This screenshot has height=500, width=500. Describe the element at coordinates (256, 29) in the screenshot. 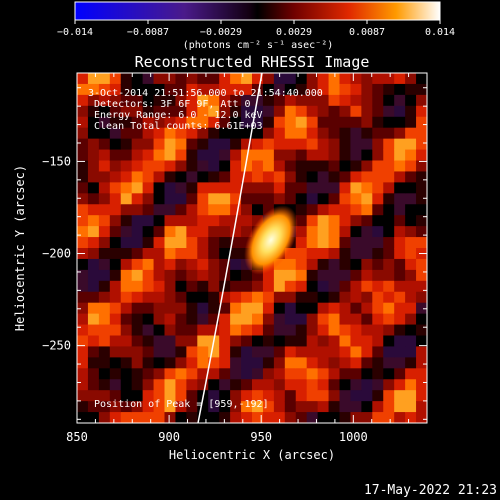

I see `colorbar-ticks: −0.014 −0.0087 −0.0029 0.0029 0.0087 0.014` at that location.